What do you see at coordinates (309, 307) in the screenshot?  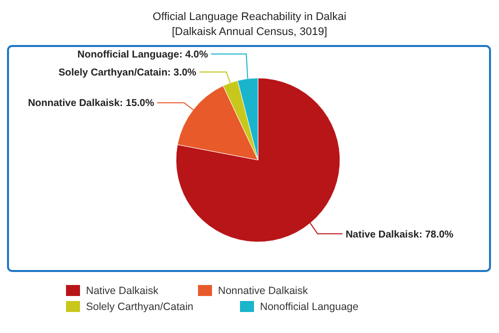 I see `legend-label: Nonofficial Language` at bounding box center [309, 307].